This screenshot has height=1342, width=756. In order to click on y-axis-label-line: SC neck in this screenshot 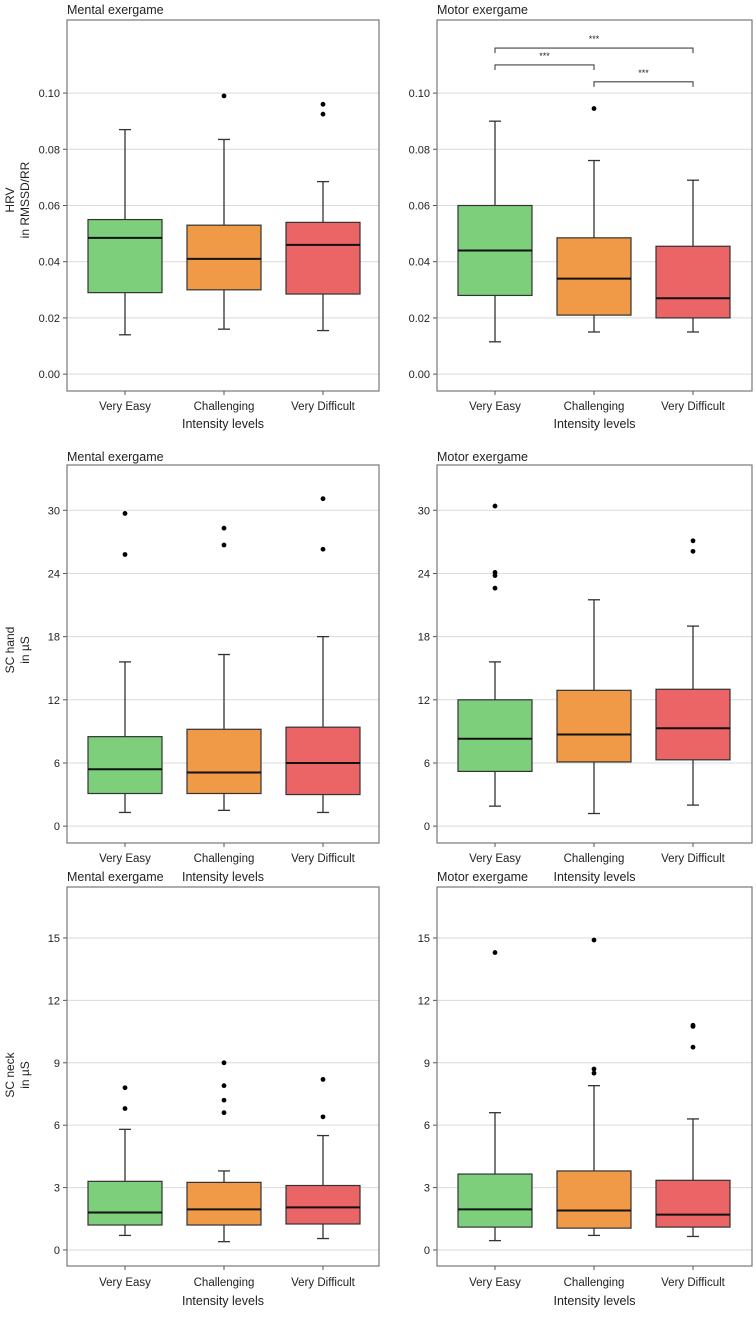, I will do `click(10, 1074)`.